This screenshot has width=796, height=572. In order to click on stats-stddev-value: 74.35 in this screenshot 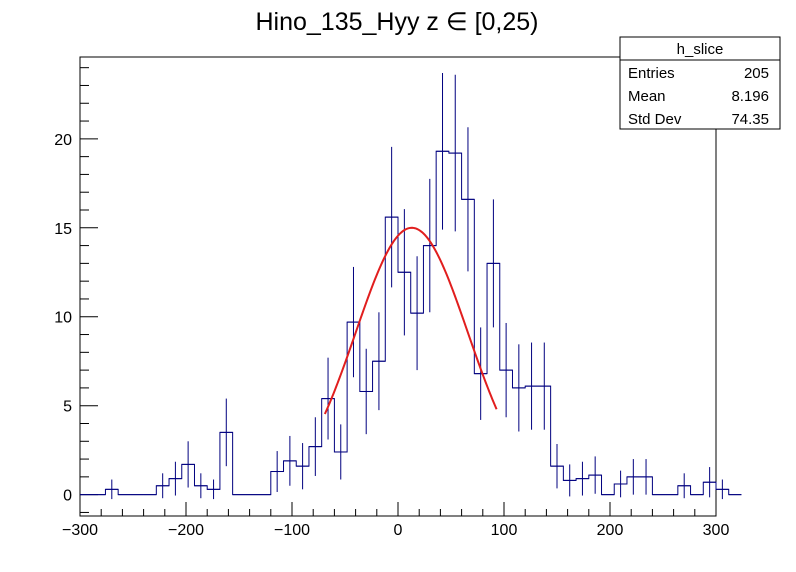, I will do `click(750, 119)`.